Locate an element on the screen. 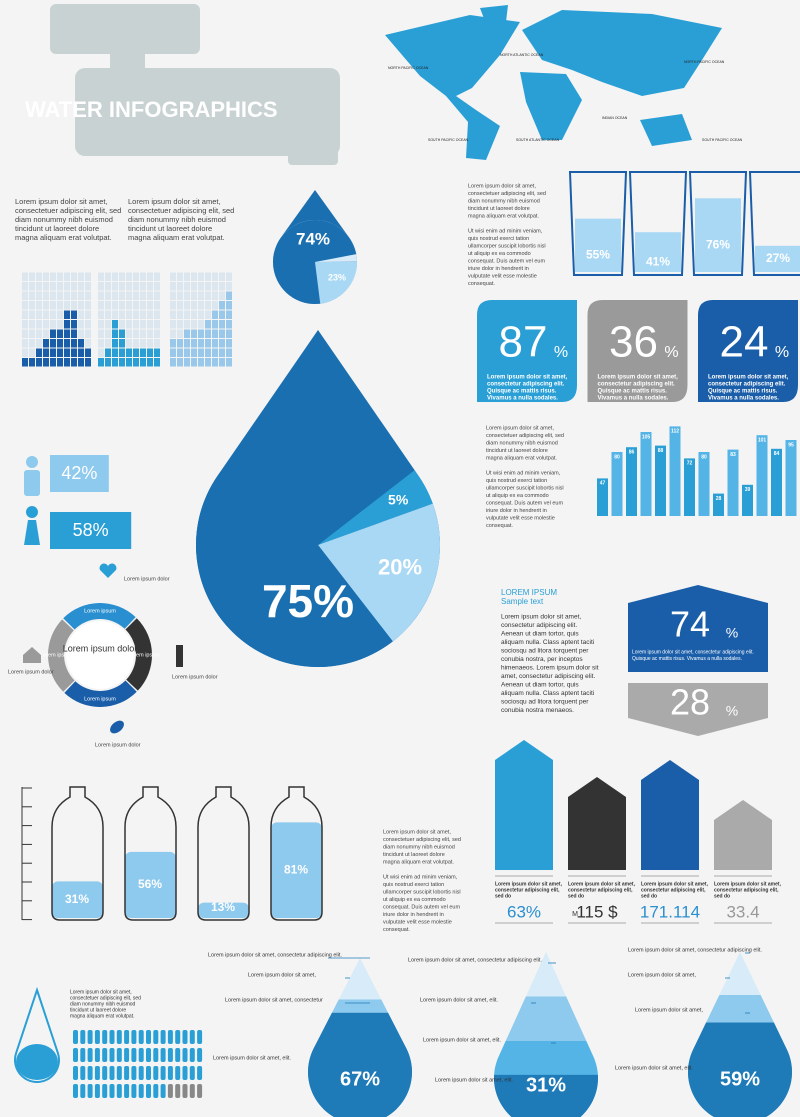  body-text: quis nostrud exerci tation is located at coordinates (498, 239).